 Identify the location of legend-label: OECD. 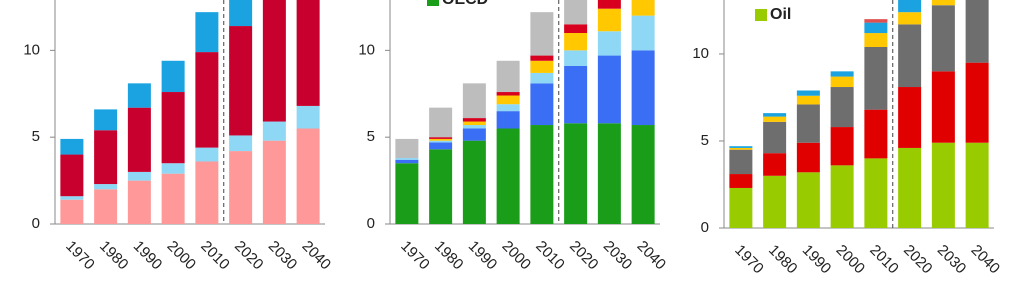
(465, 4).